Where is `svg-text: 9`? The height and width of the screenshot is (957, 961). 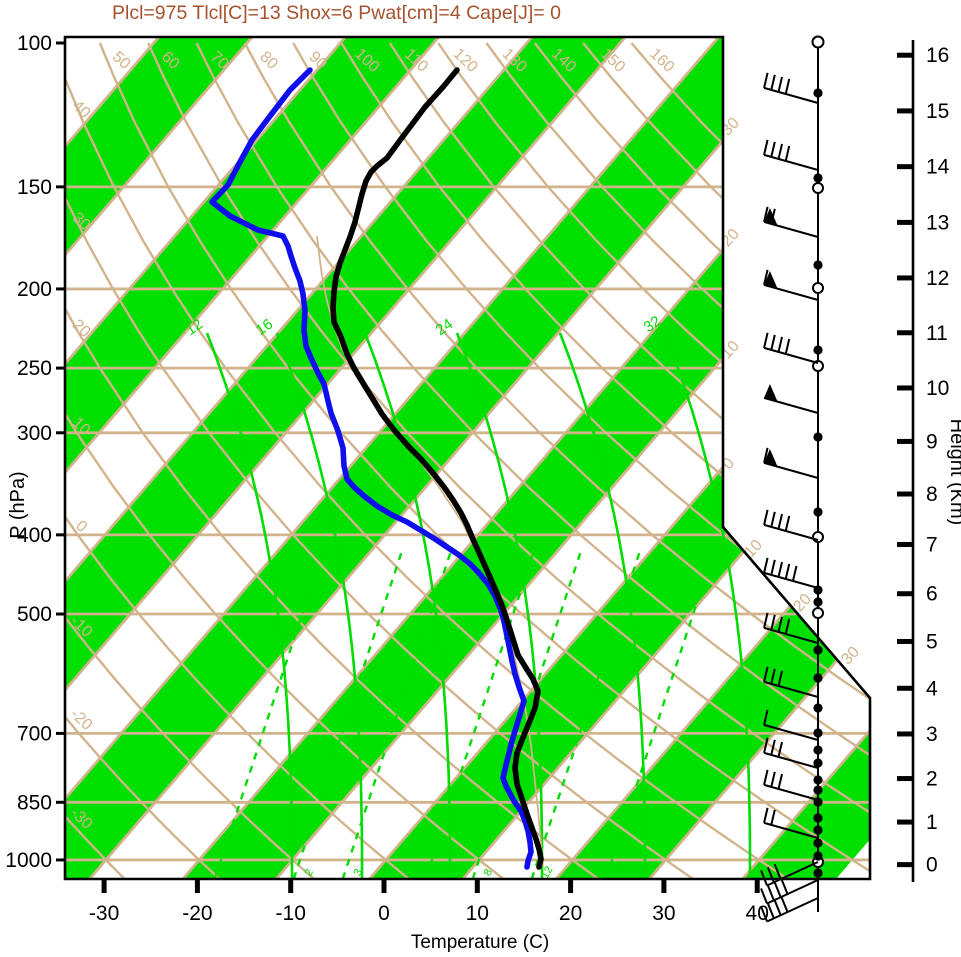 svg-text: 9 is located at coordinates (932, 441).